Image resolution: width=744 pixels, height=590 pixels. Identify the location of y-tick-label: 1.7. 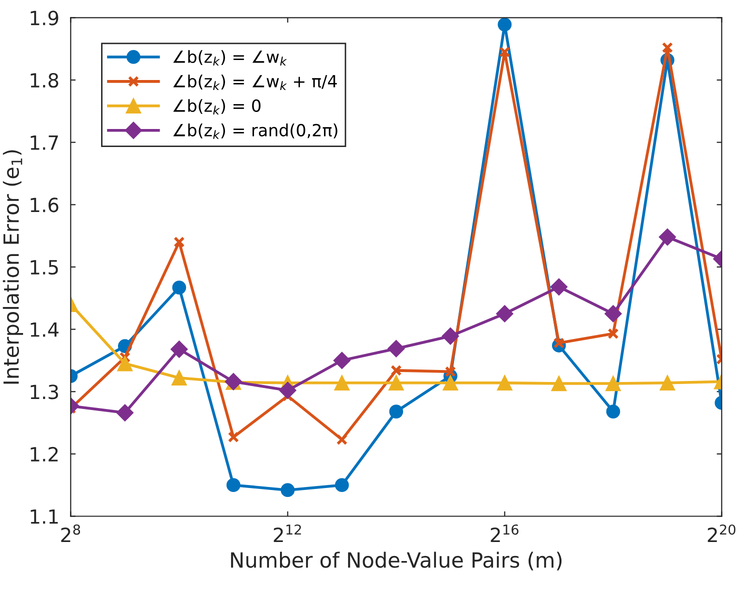
(44, 143).